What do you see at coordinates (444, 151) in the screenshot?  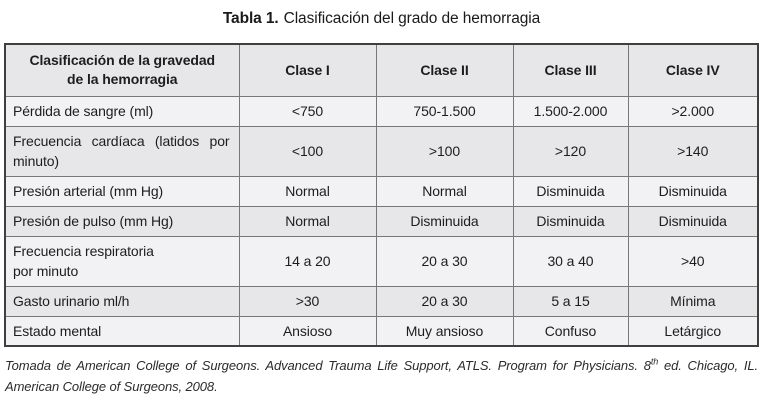 I see `cell-value: >100` at bounding box center [444, 151].